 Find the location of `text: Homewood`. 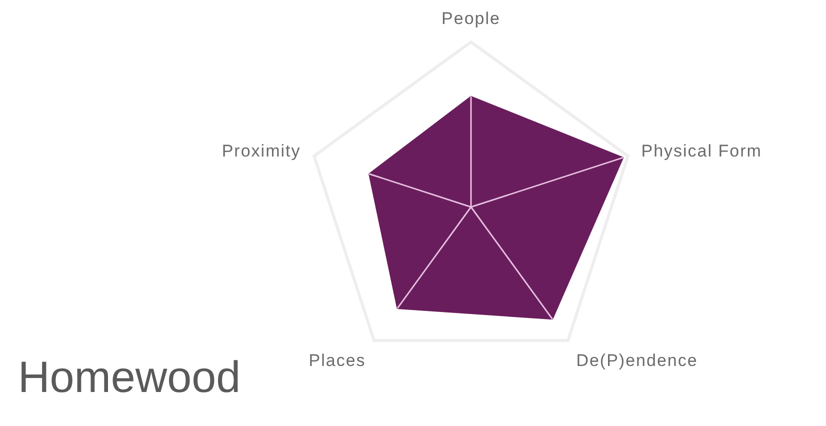

text: Homewood is located at coordinates (129, 377).